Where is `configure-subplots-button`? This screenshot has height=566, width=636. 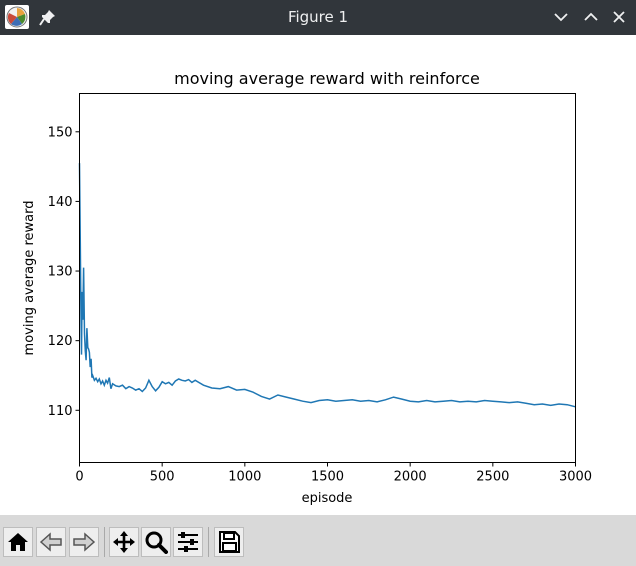
configure-subplots-button is located at coordinates (188, 542).